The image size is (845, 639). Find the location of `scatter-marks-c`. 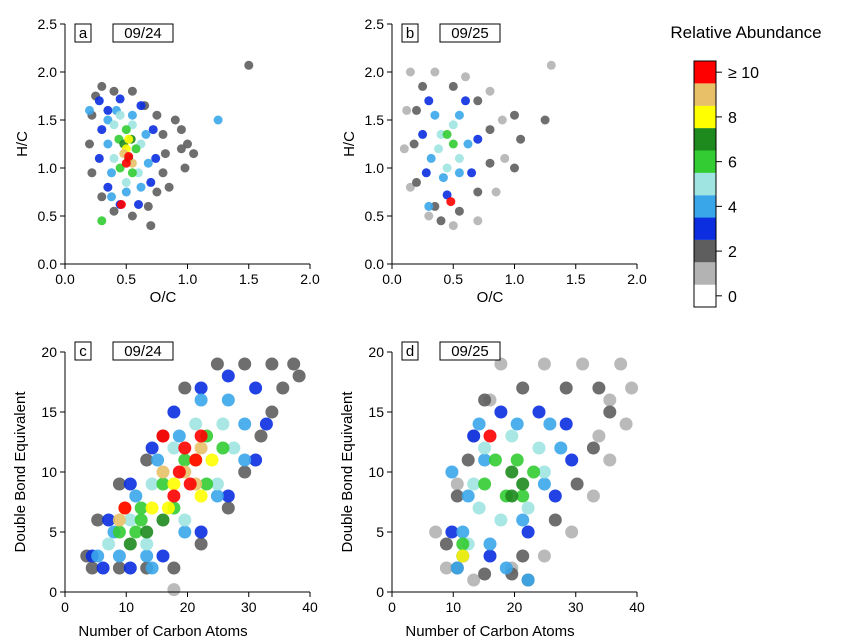

scatter-marks-c is located at coordinates (193, 477).